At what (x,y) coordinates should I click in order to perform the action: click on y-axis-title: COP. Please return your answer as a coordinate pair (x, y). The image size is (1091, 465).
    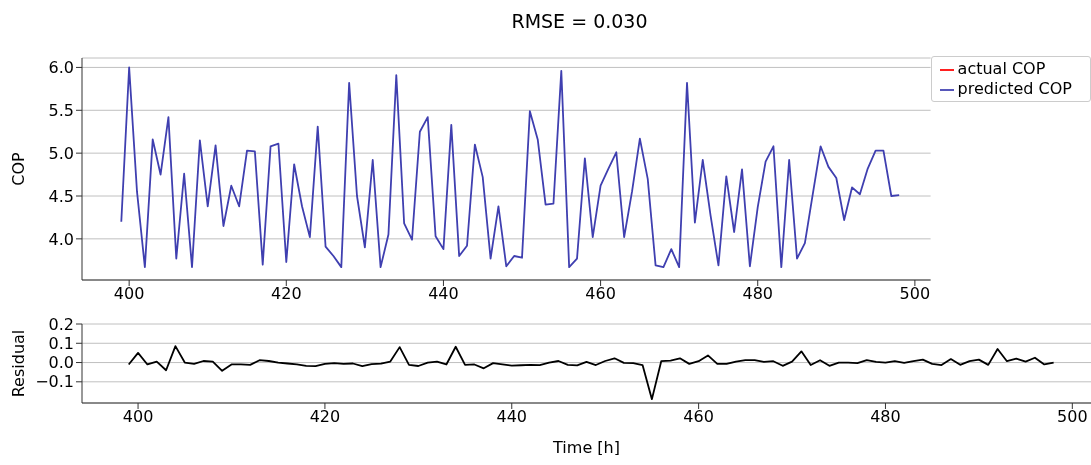
    Looking at the image, I should click on (18, 168).